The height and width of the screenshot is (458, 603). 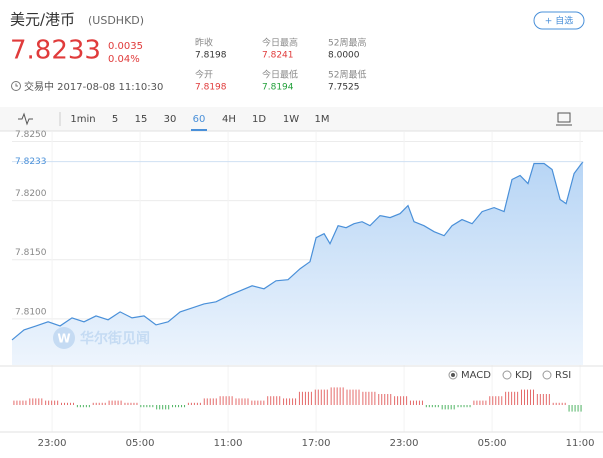 I want to click on change-pct: 0.04%, so click(x=124, y=59).